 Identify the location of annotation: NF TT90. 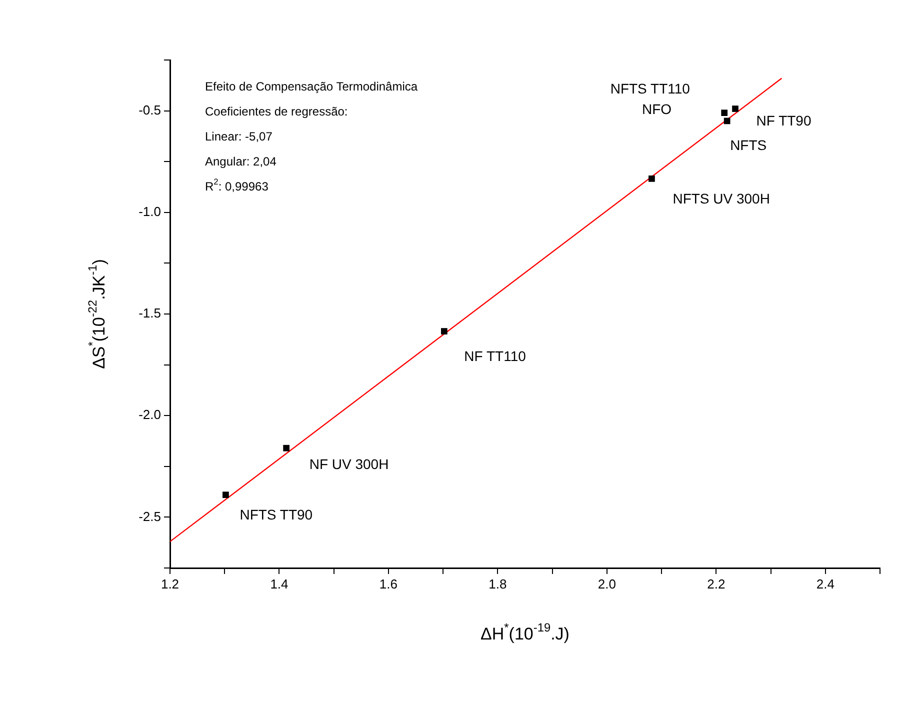
(784, 120).